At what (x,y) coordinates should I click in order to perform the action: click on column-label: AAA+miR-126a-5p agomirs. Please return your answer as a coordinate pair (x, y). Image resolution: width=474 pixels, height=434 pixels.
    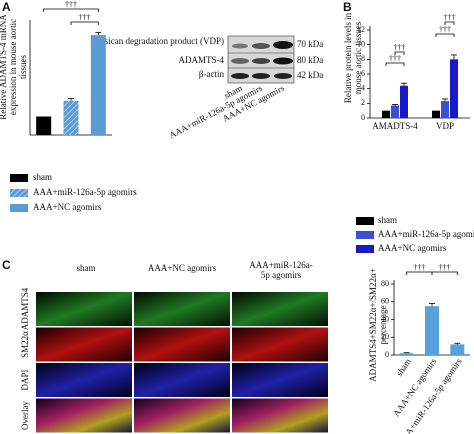
    Looking at the image, I should click on (281, 270).